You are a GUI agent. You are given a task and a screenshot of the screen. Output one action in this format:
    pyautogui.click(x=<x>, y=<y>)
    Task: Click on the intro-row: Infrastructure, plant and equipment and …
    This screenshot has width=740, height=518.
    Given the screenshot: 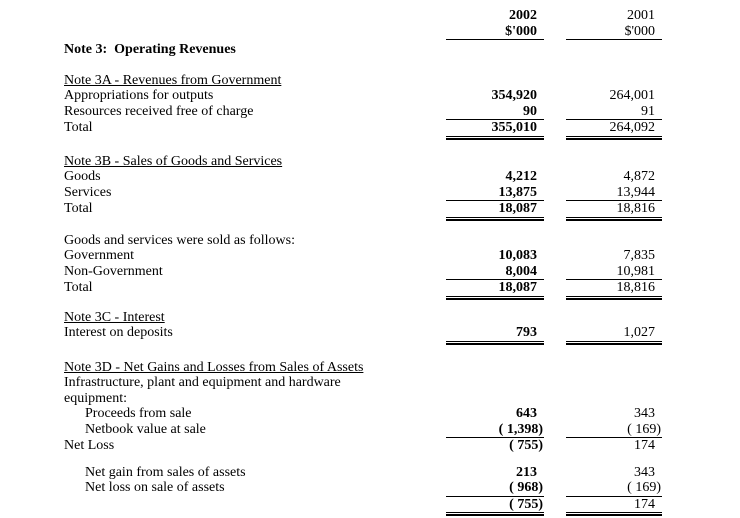 What is the action you would take?
    pyautogui.click(x=370, y=383)
    